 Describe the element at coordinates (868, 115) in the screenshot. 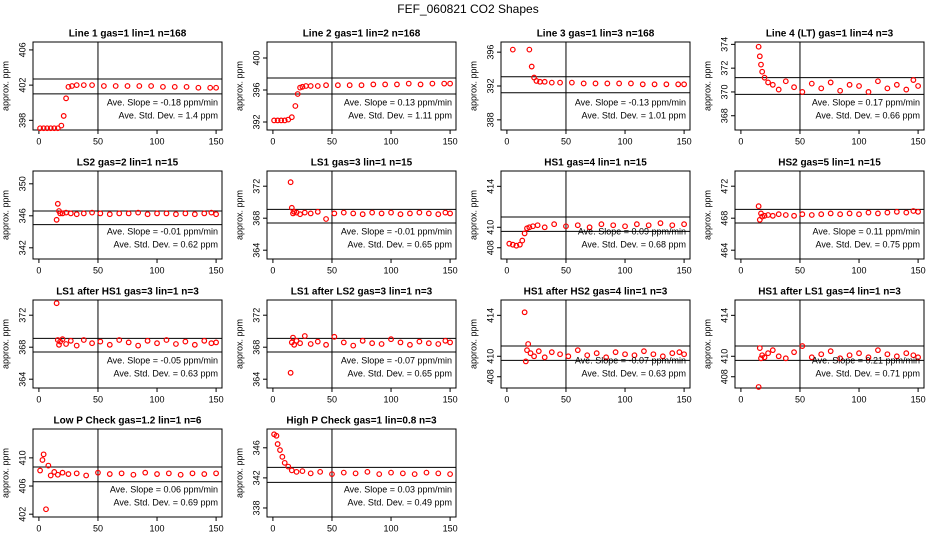

I see `annotation: Ave. Std. Dev. = 0.66 ppm` at that location.